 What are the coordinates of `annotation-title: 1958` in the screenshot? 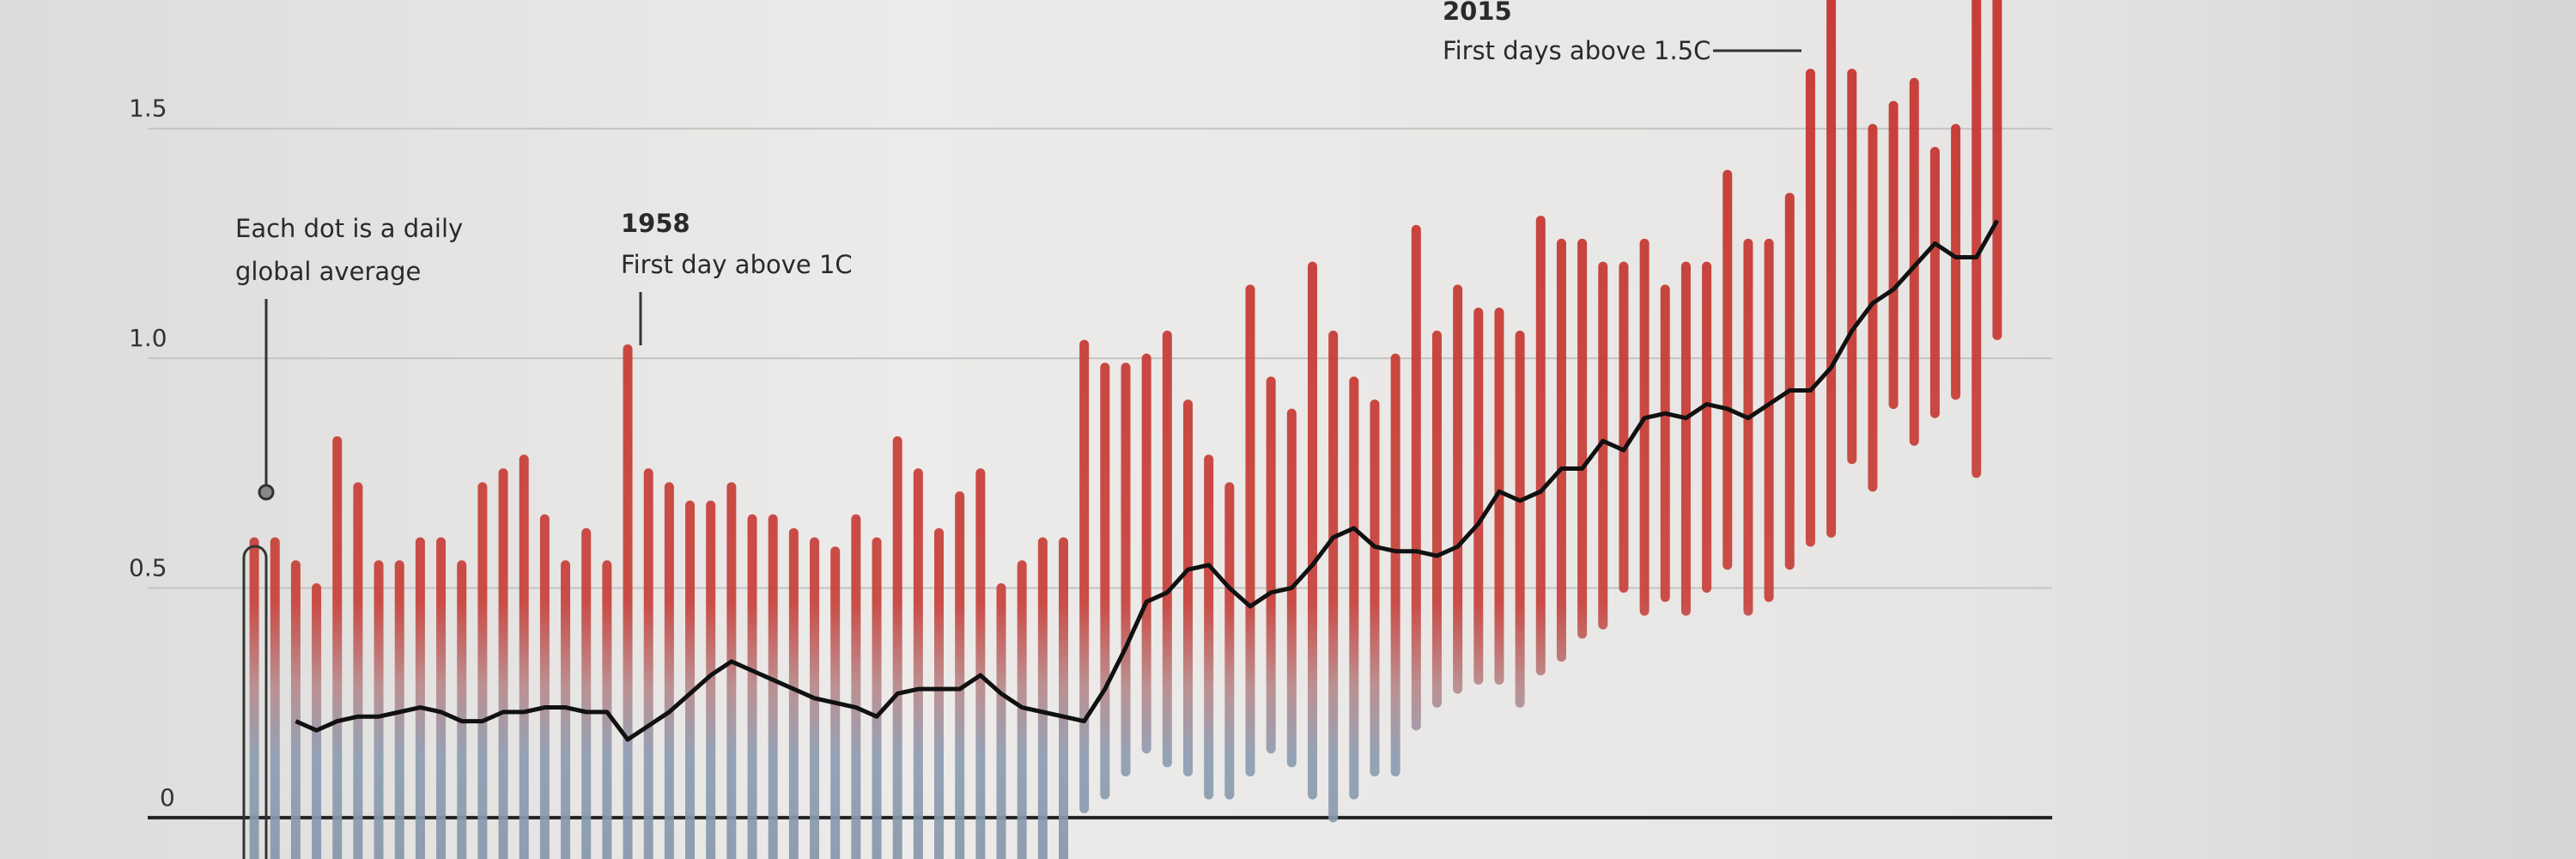 It's located at (655, 224).